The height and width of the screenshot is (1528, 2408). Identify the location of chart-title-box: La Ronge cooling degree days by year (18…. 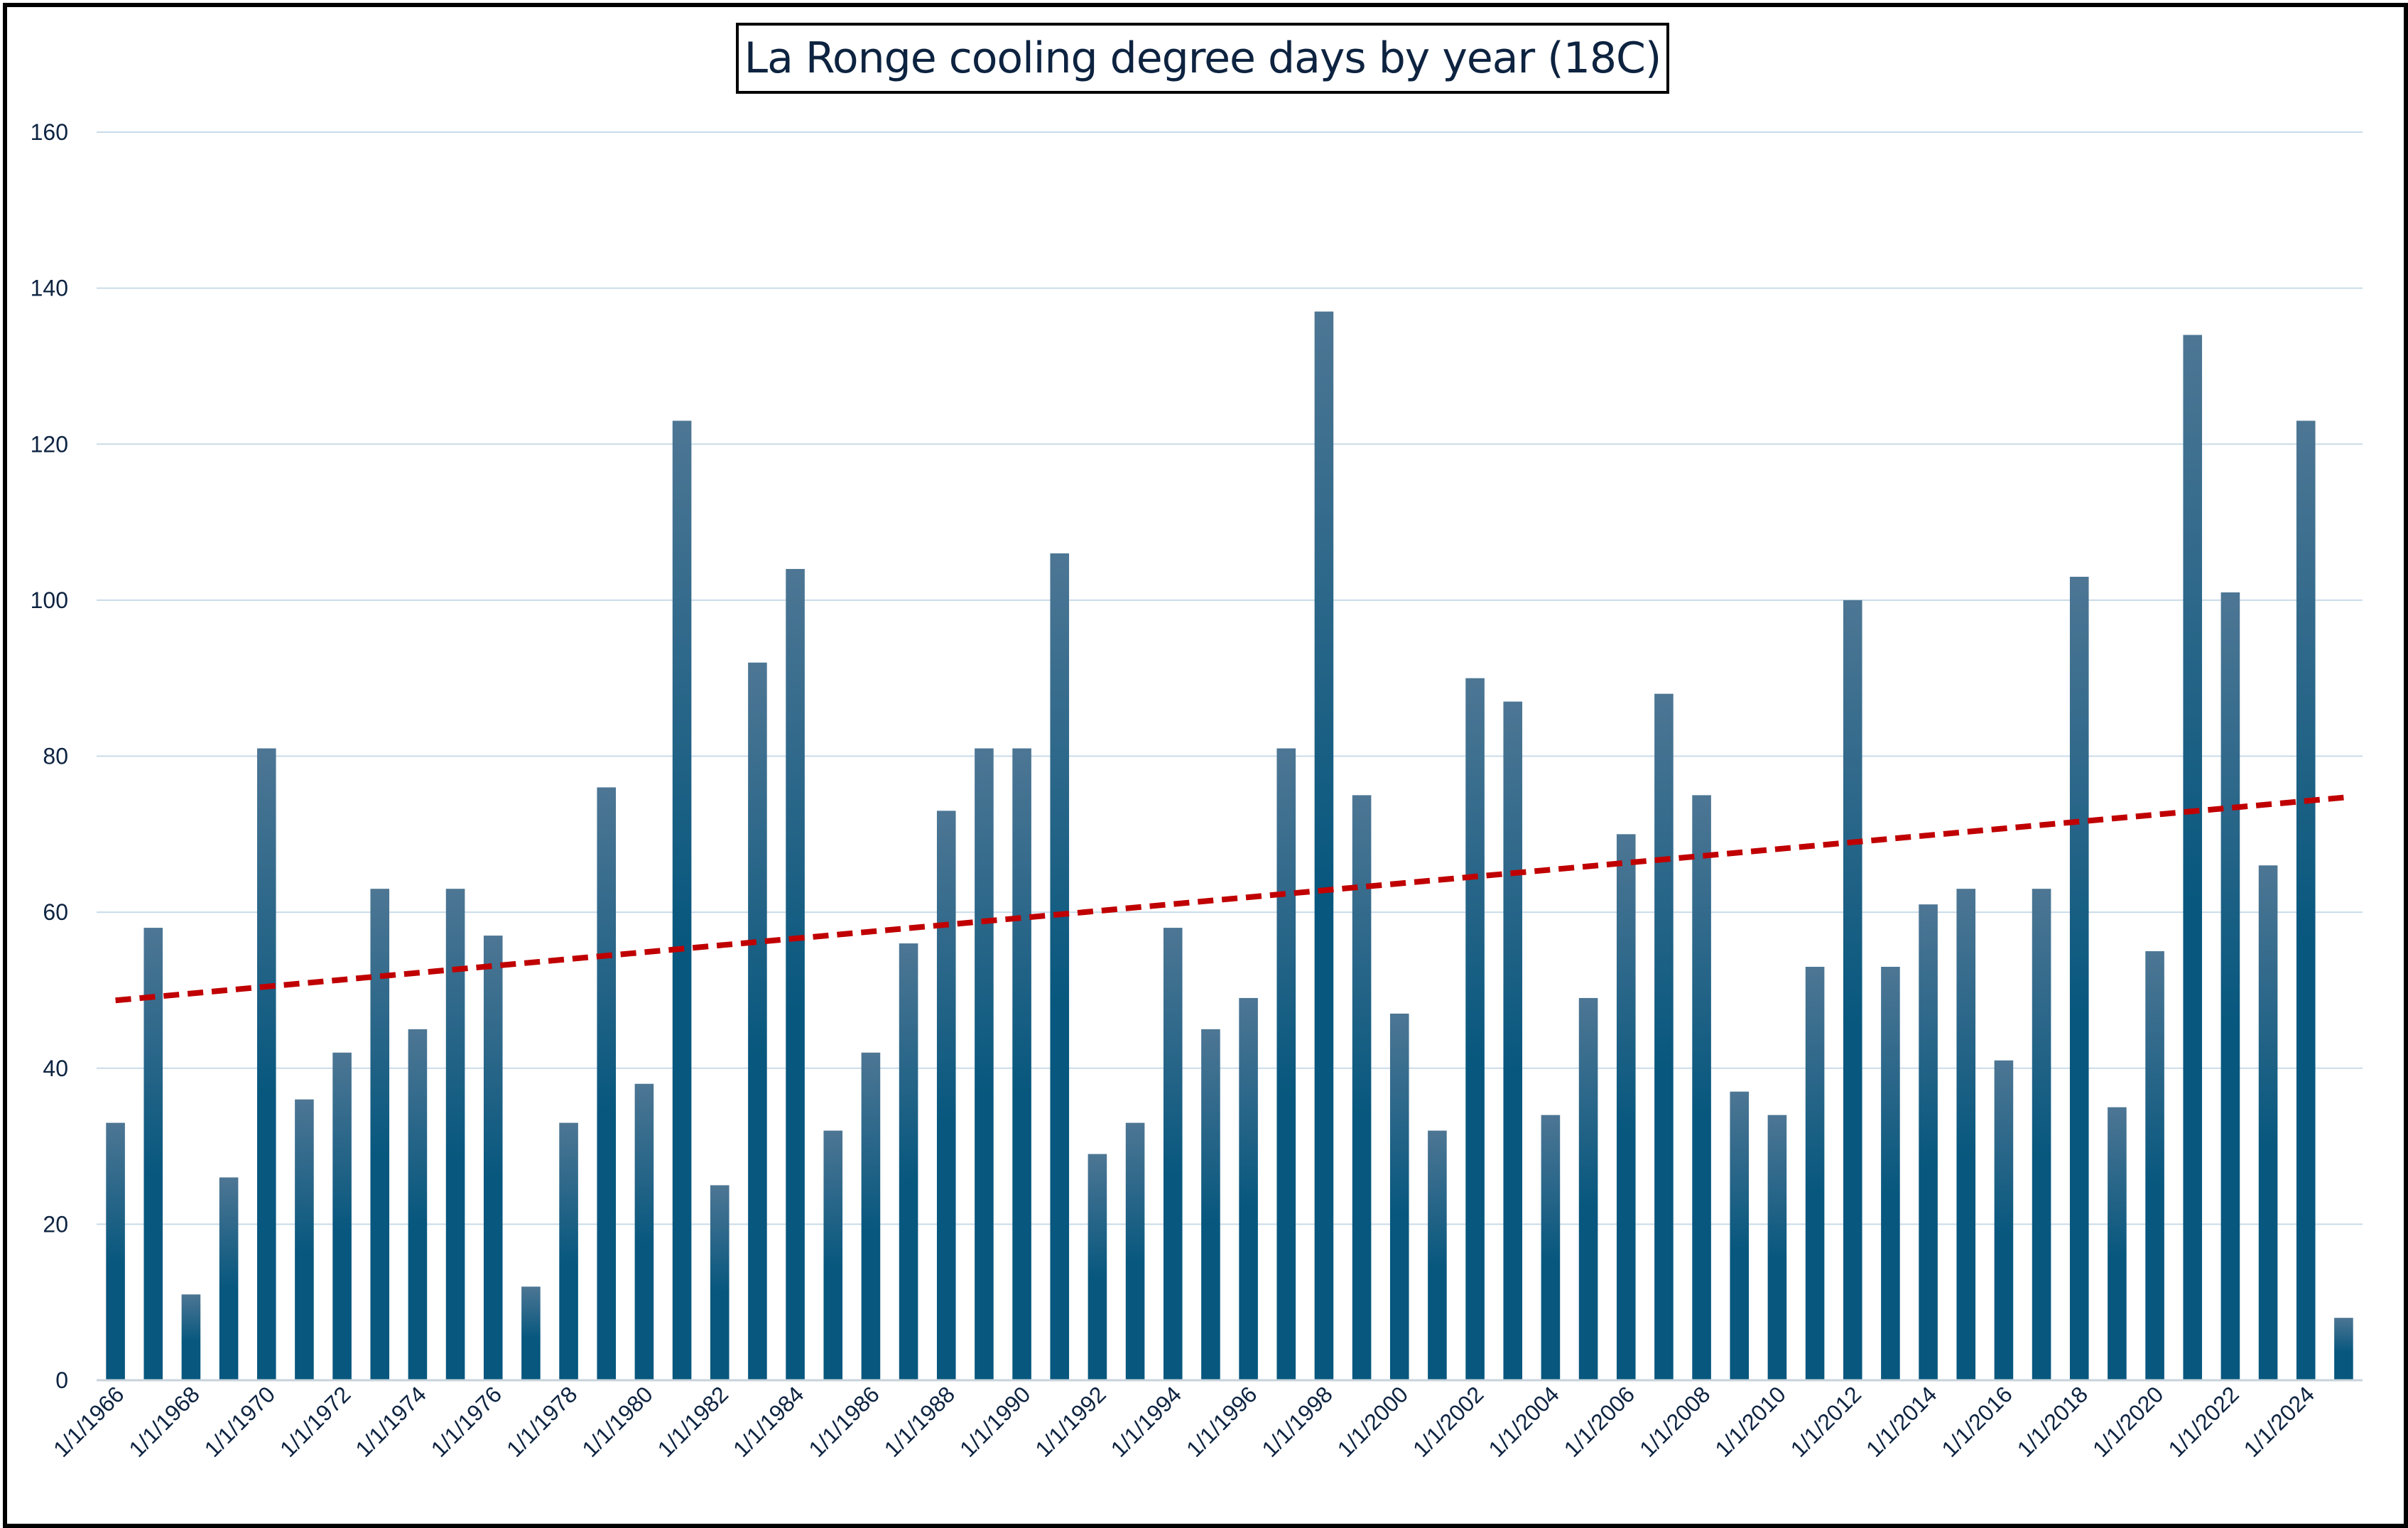
(1202, 58).